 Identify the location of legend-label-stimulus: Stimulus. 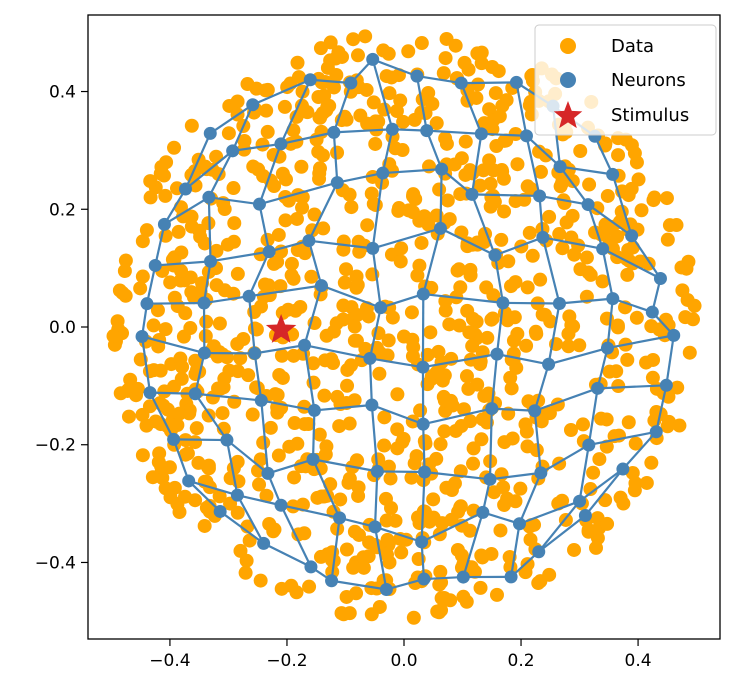
(650, 115).